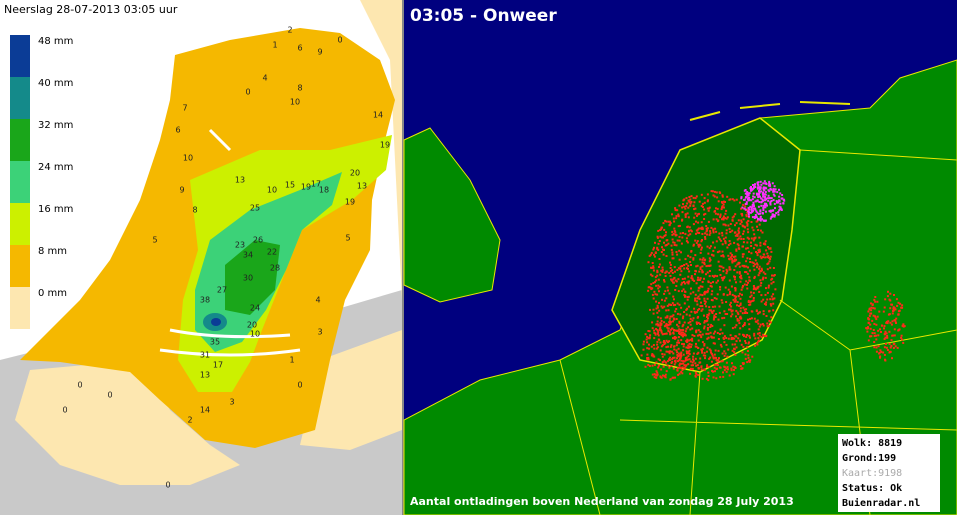  I want to click on legend-label: 16 mm, so click(55, 209).